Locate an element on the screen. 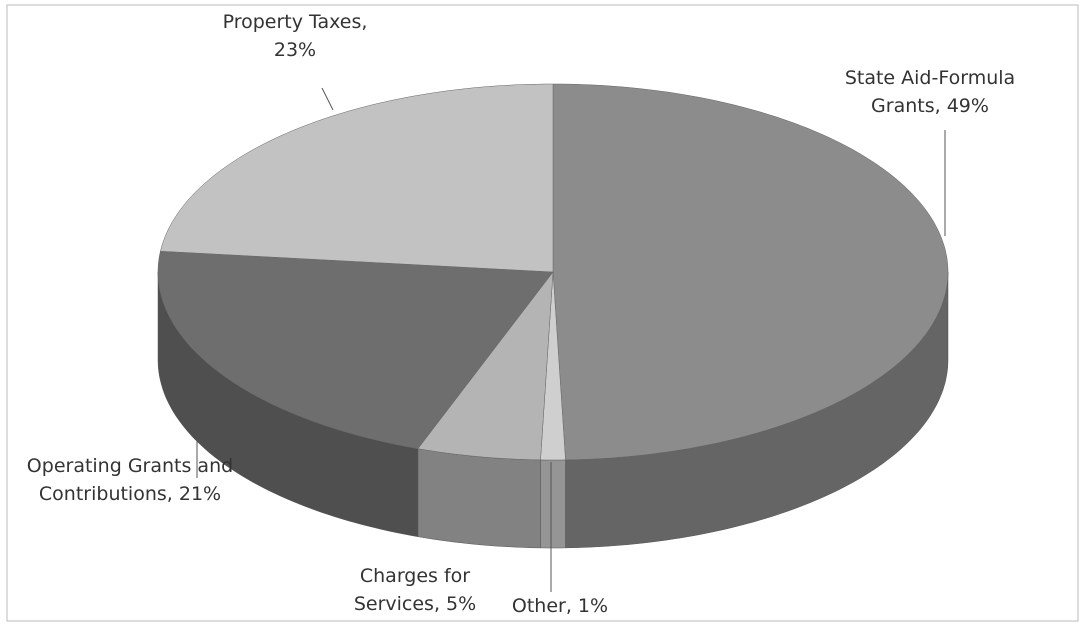 Image resolution: width=1085 pixels, height=629 pixels. slice-label: State Aid-Formula Grants, 49% is located at coordinates (930, 92).